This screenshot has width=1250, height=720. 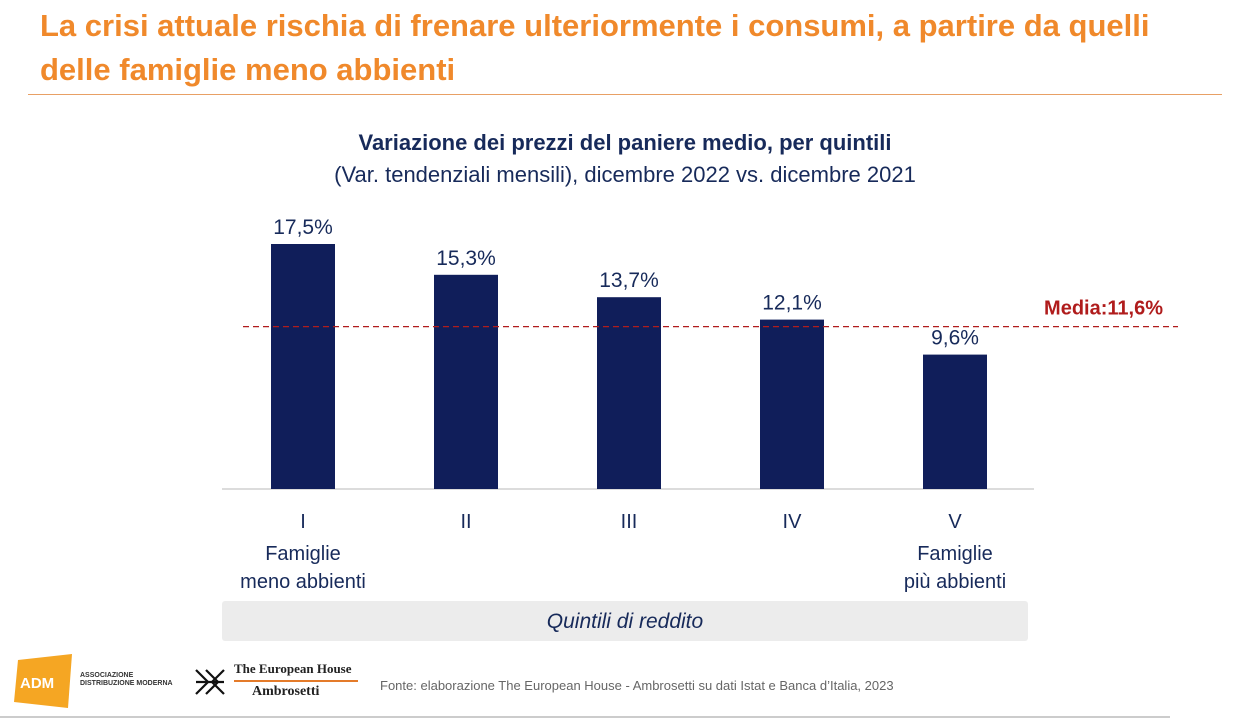 I want to click on tick-label-5: V, so click(x=955, y=522).